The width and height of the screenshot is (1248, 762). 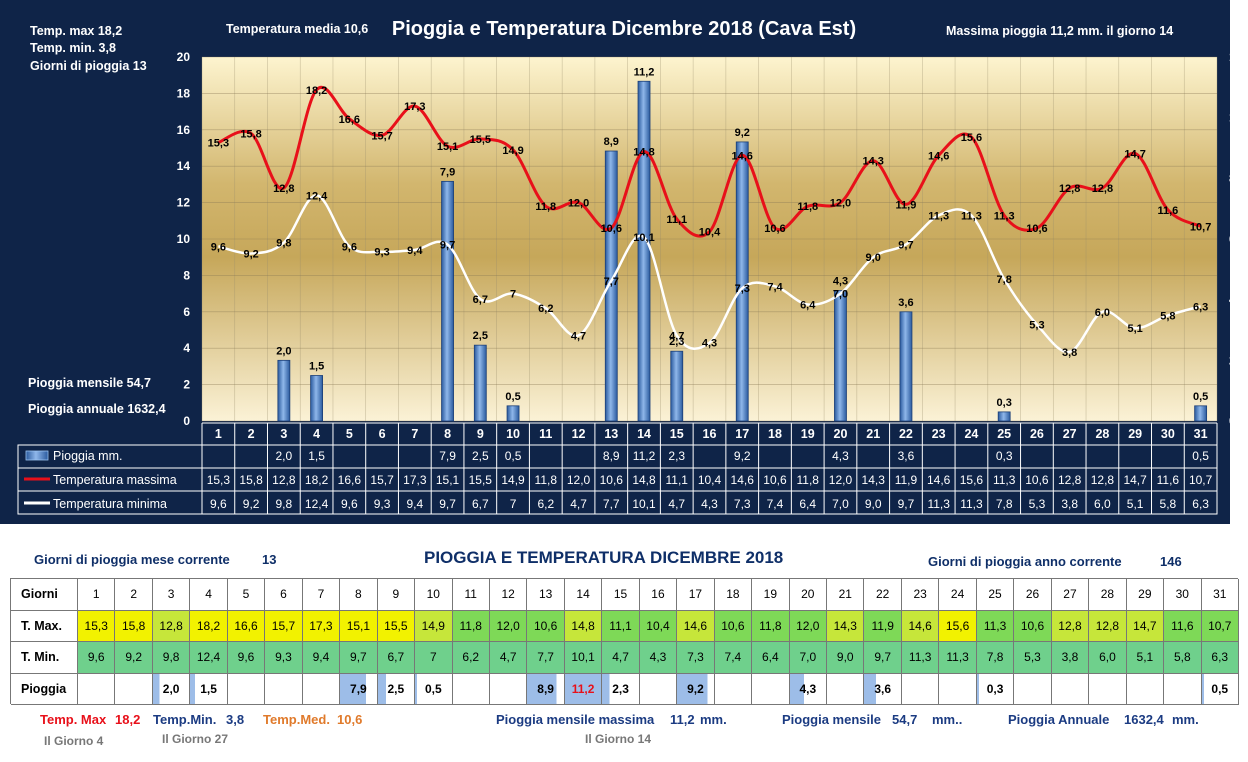 I want to click on table-tmax-value: 11,8, so click(x=807, y=480).